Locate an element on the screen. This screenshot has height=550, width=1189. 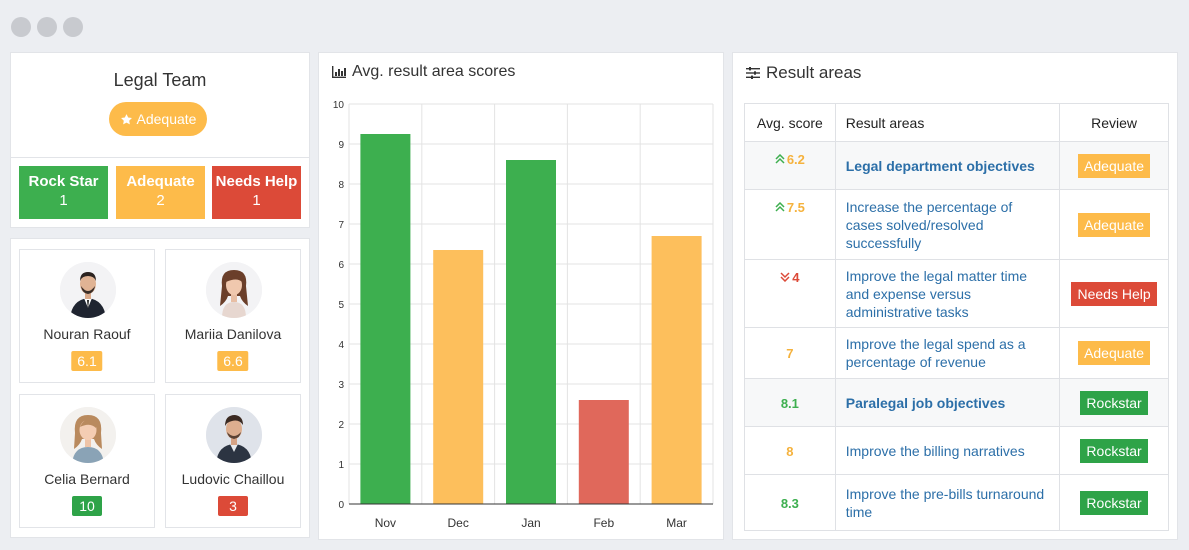
team-status-label: Adequate is located at coordinates (166, 119).